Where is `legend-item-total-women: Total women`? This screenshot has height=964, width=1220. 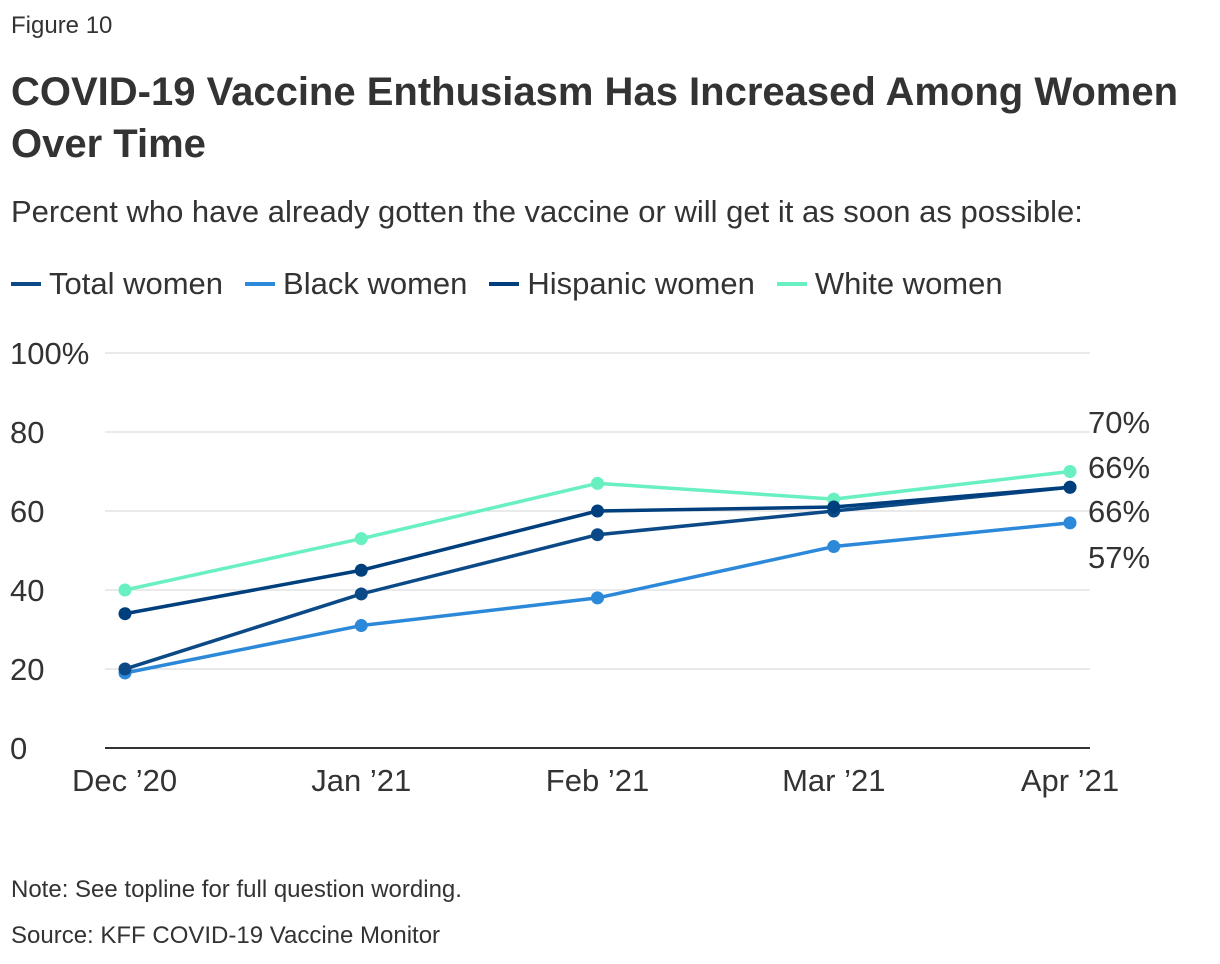 legend-item-total-women: Total women is located at coordinates (117, 284).